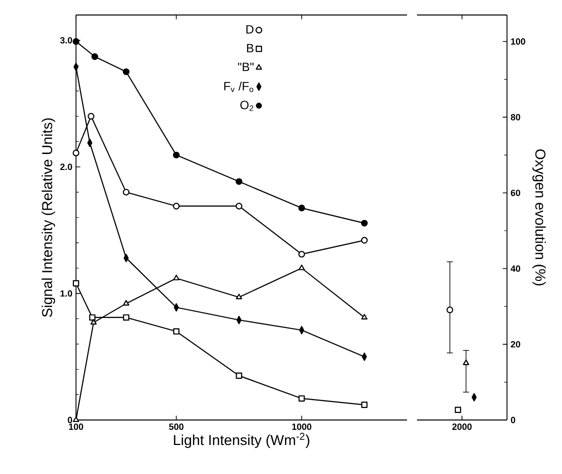 The width and height of the screenshot is (562, 474). I want to click on legend-label: O$_{2}$, so click(247, 105).